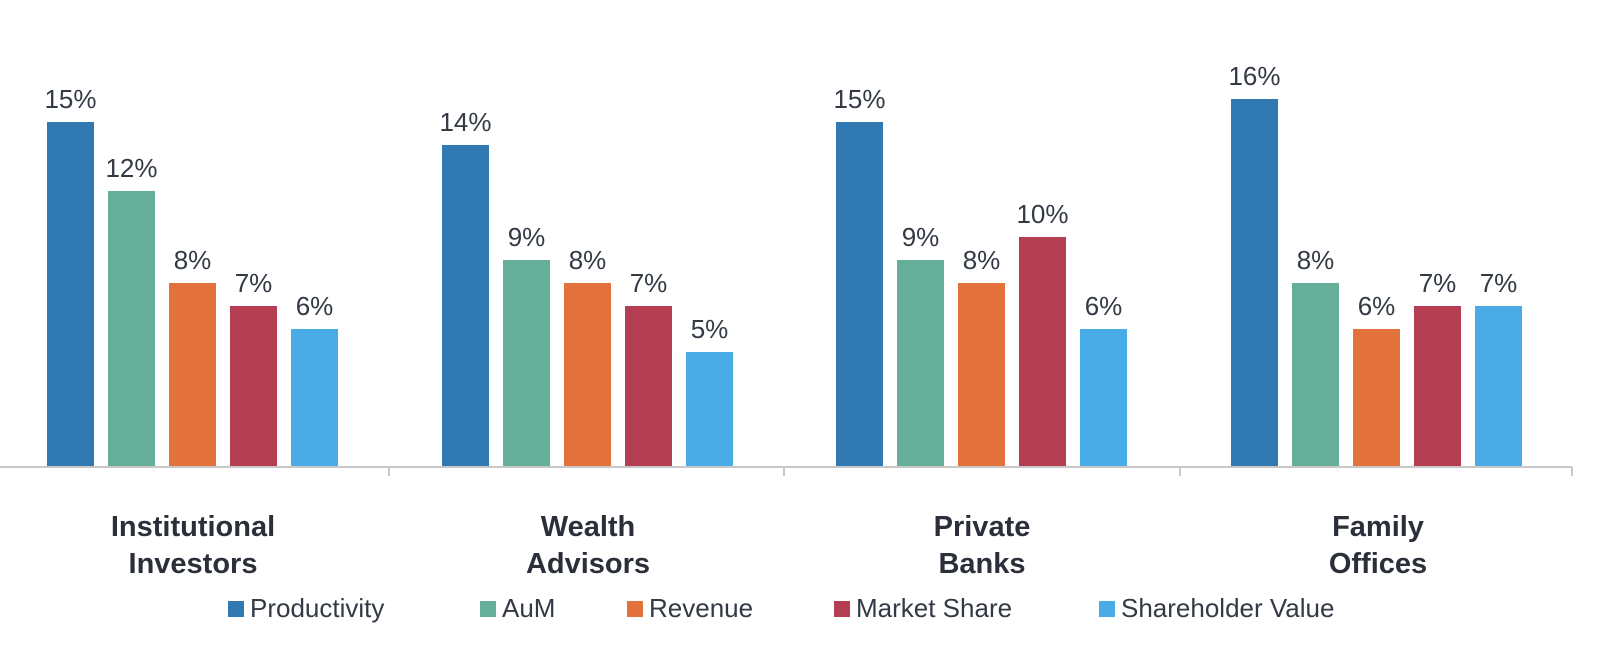 This screenshot has height=648, width=1600. What do you see at coordinates (921, 237) in the screenshot?
I see `value-label-aum-3: 9%` at bounding box center [921, 237].